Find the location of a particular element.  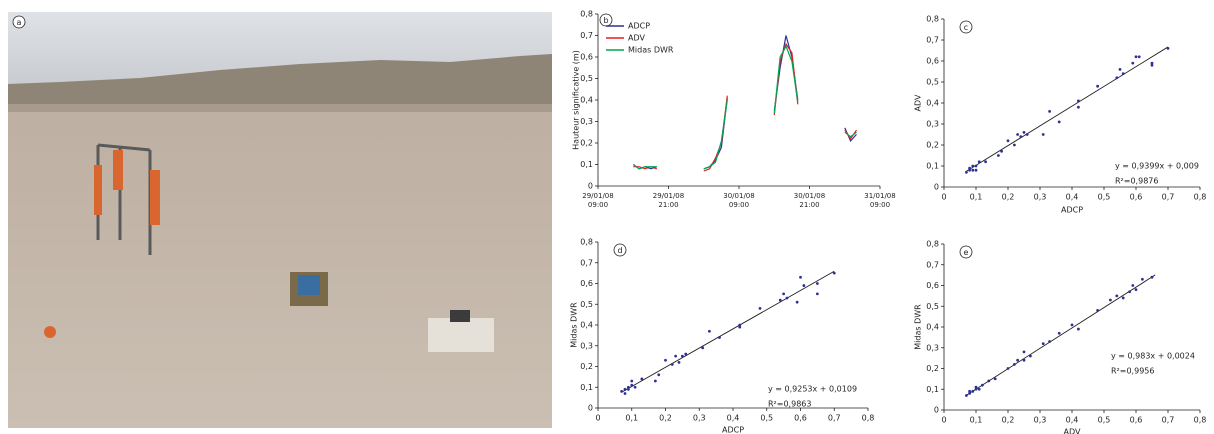

photo-instrument-frame is located at coordinates (127, 199).